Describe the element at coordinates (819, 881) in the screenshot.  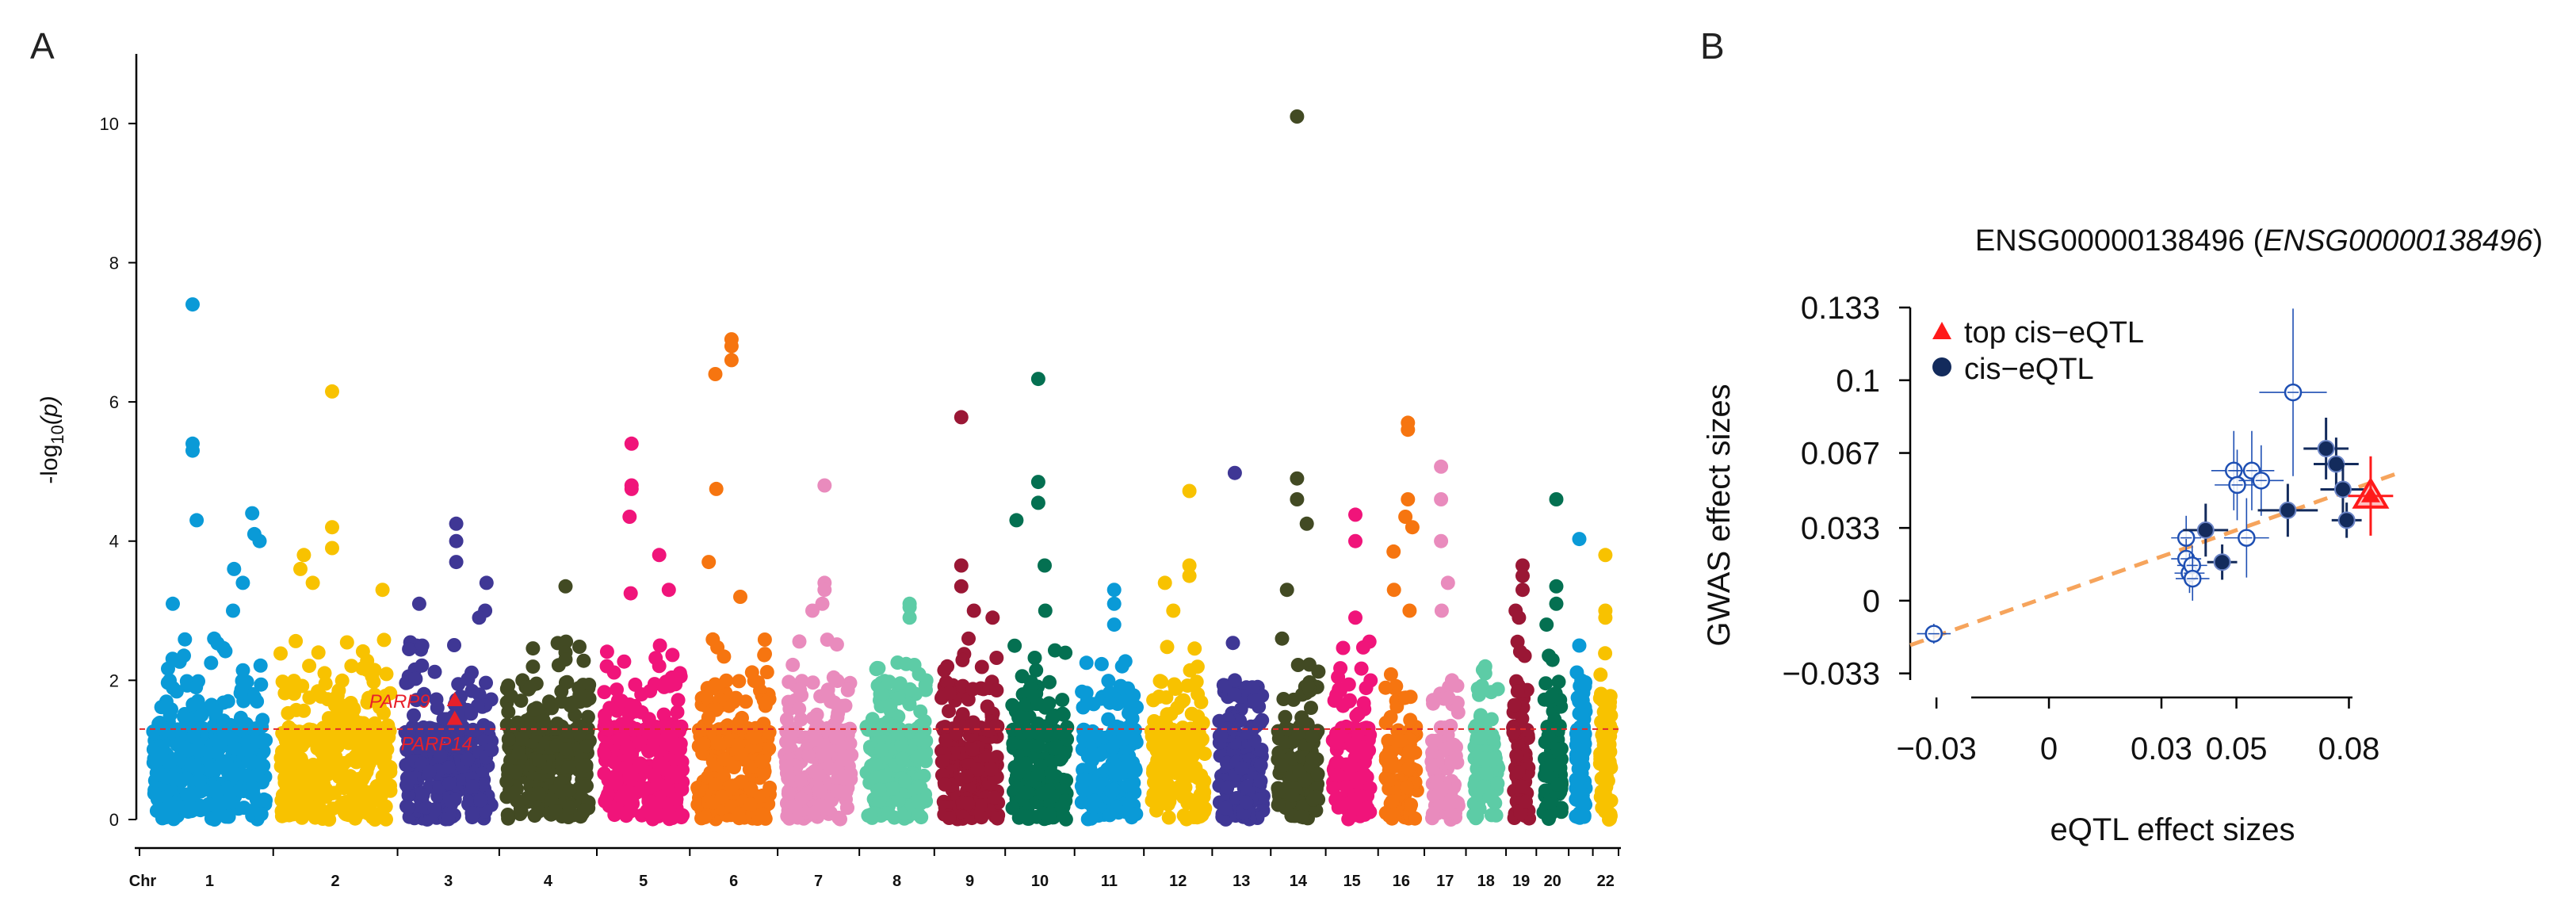
I see `chromosome-label-7: 7` at that location.